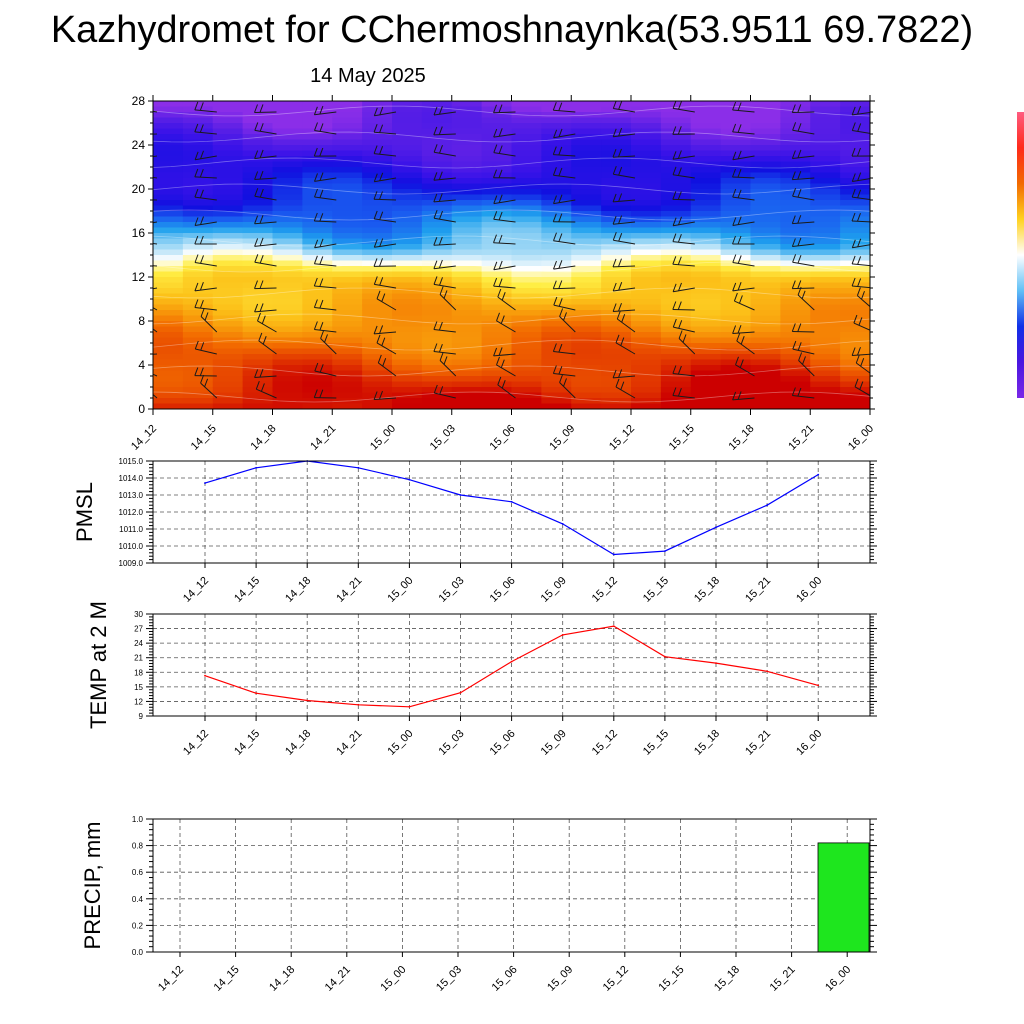 Image resolution: width=1024 pixels, height=1024 pixels. What do you see at coordinates (131, 461) in the screenshot?
I see `y-tick-label: 1015.0` at bounding box center [131, 461].